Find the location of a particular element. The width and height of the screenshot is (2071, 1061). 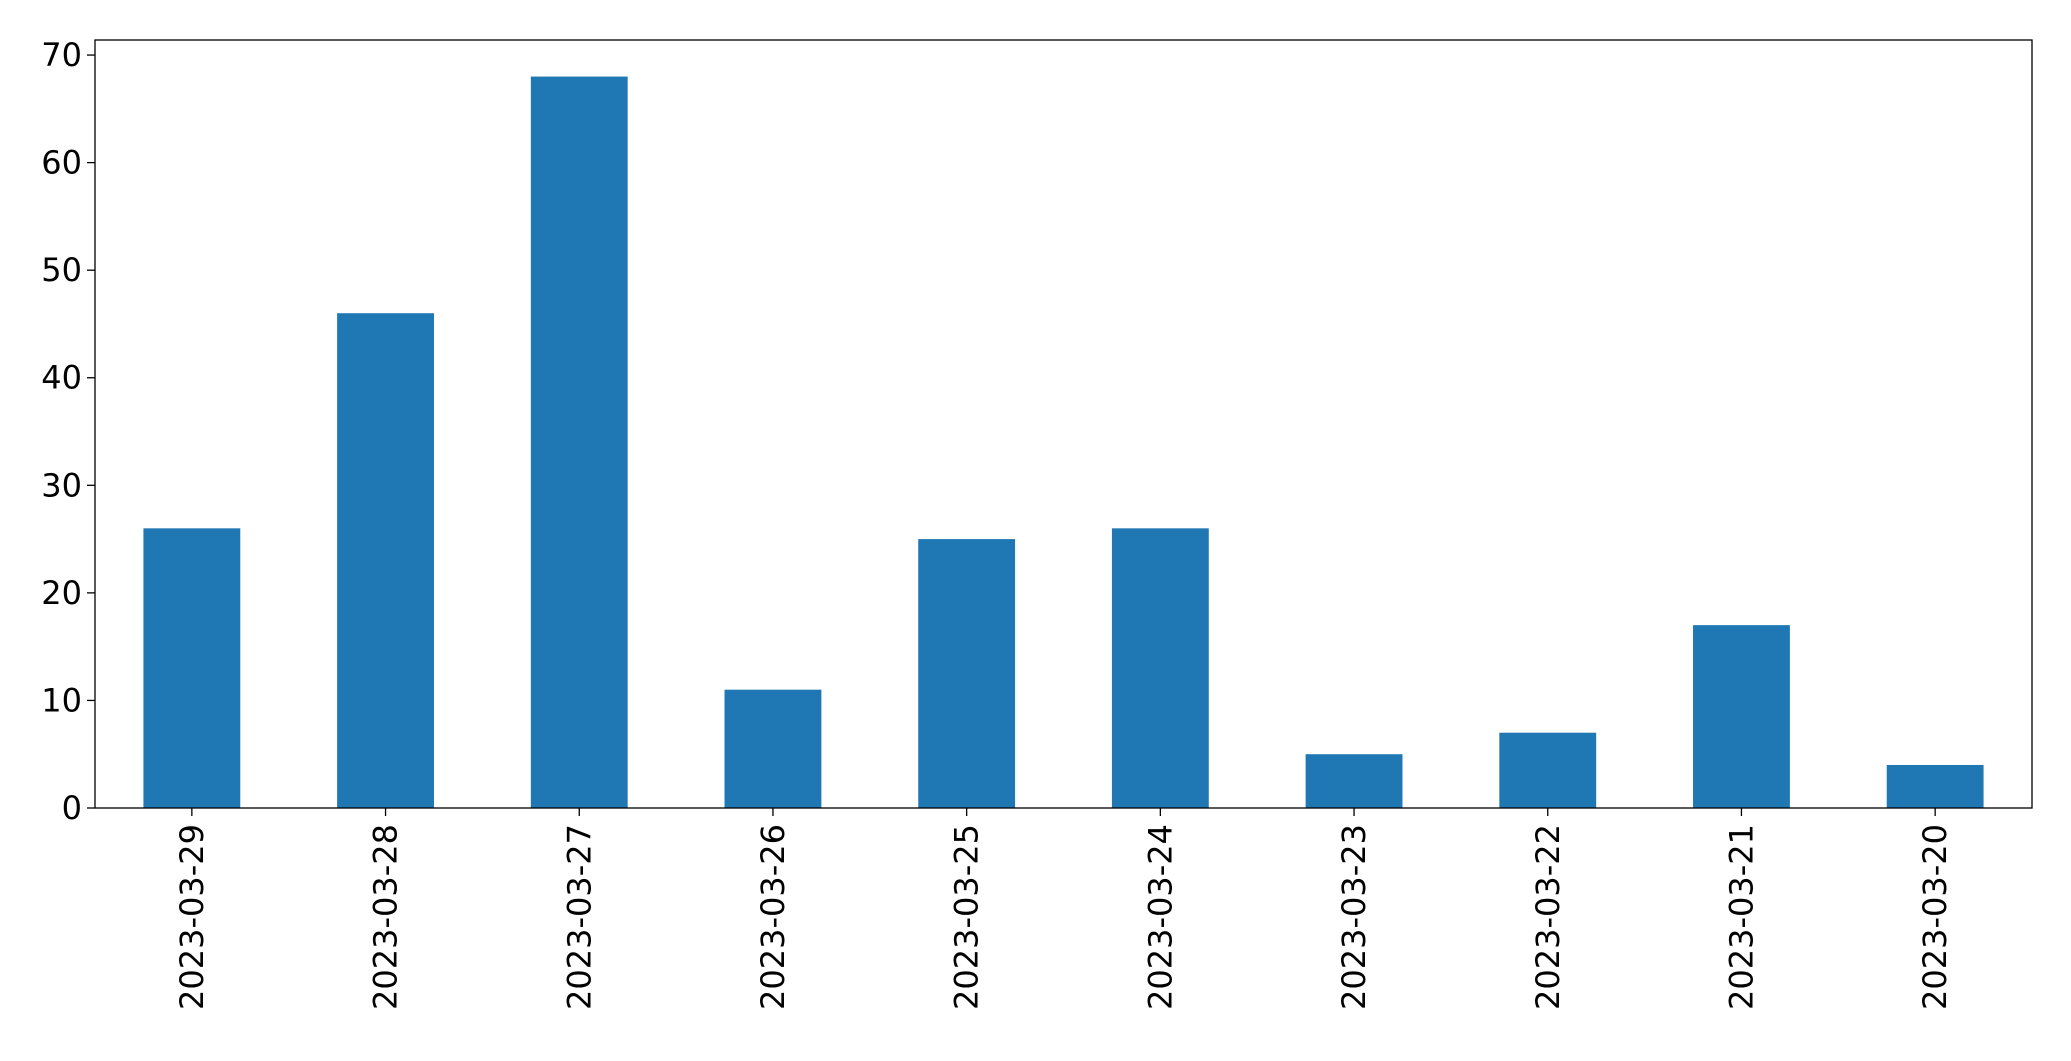

y-tick-label: 10 is located at coordinates (61, 700).